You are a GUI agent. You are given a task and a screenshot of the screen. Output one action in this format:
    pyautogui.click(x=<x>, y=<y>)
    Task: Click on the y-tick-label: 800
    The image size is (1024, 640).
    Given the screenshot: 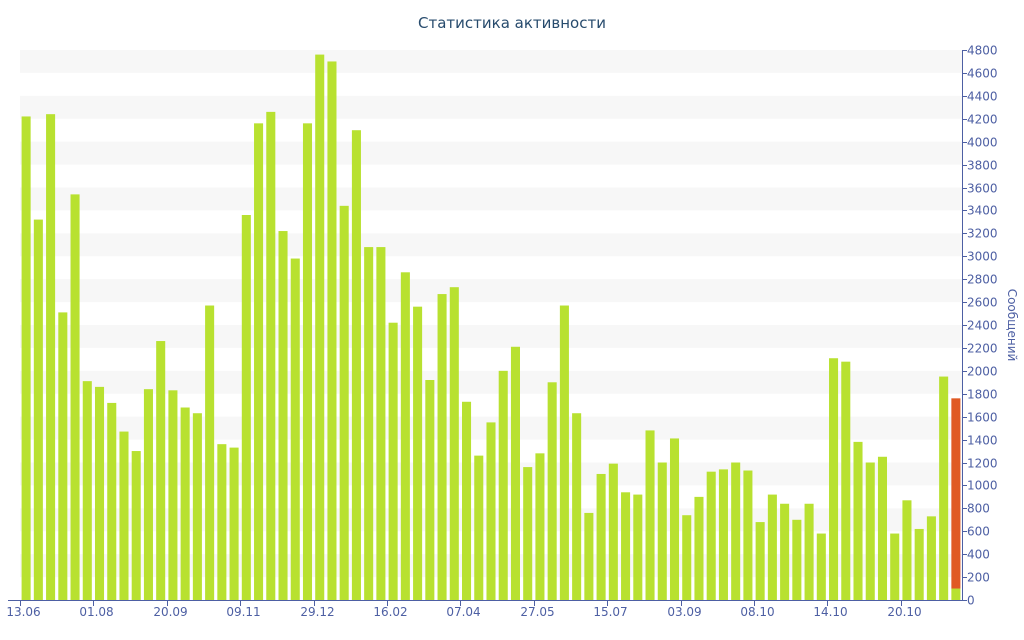 What is the action you would take?
    pyautogui.click(x=978, y=509)
    